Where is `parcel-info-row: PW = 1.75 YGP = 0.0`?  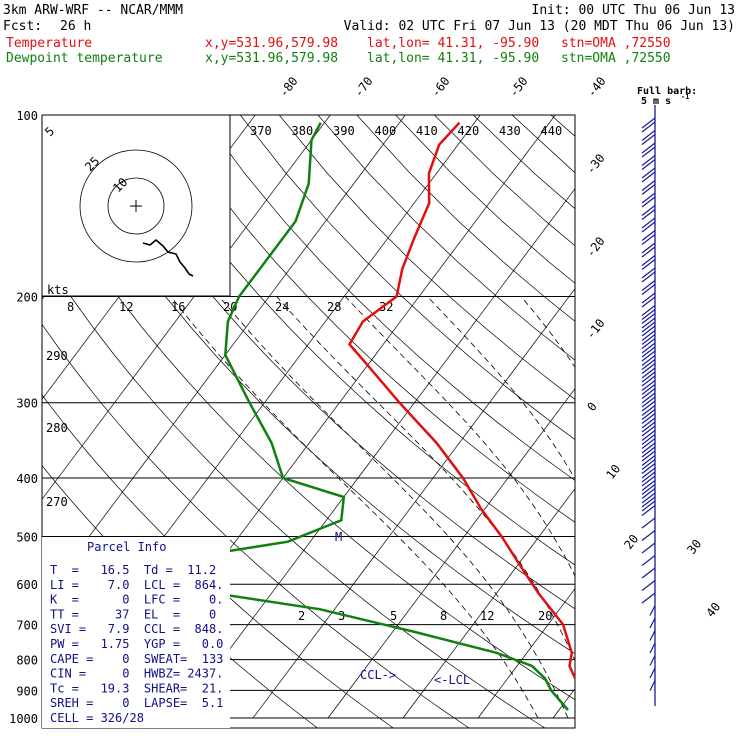
parcel-info-row: PW = 1.75 YGP = 0.0 is located at coordinates (136, 644).